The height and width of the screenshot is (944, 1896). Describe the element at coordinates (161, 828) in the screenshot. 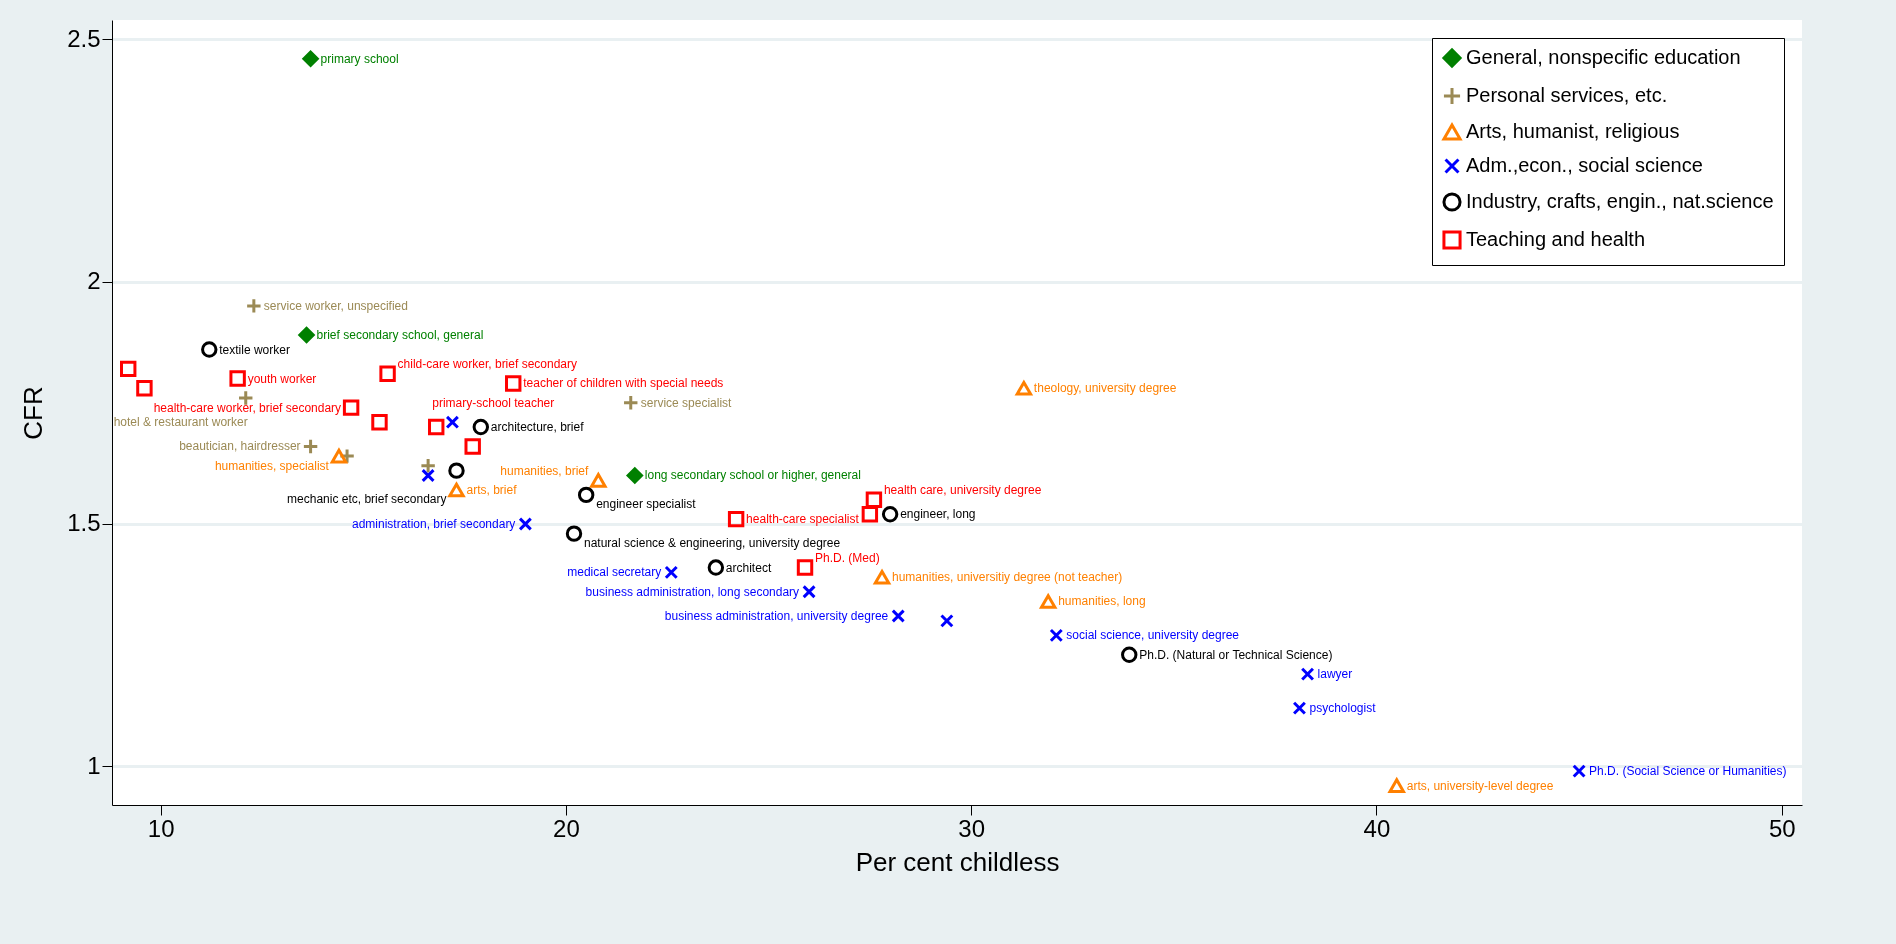

I see `x-tick-label: 10` at that location.